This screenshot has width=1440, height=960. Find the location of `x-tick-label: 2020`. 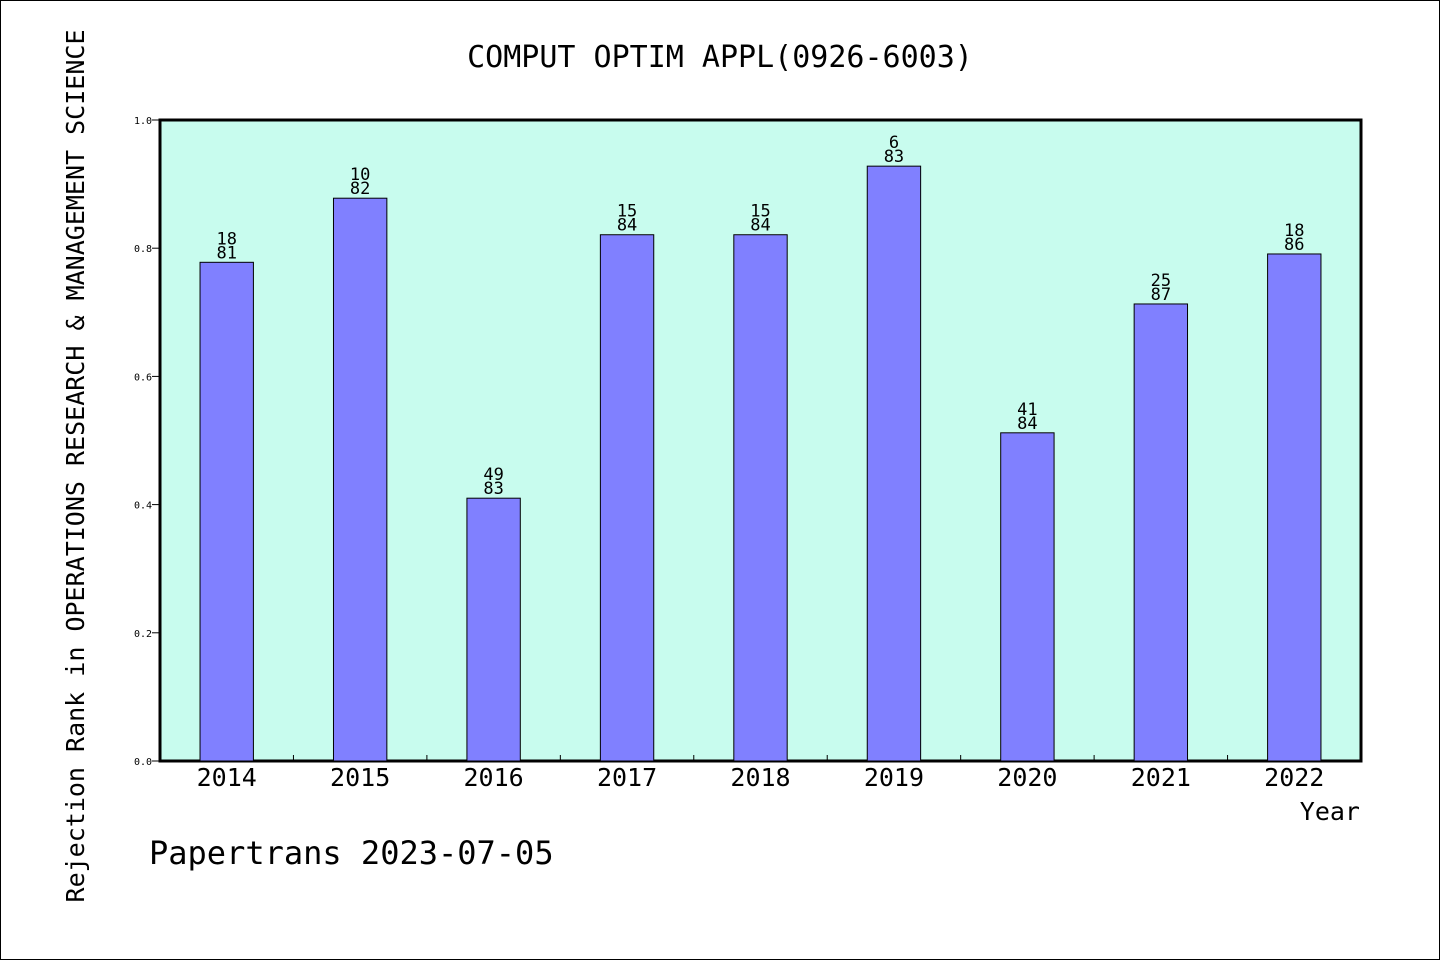

x-tick-label: 2020 is located at coordinates (1027, 777).